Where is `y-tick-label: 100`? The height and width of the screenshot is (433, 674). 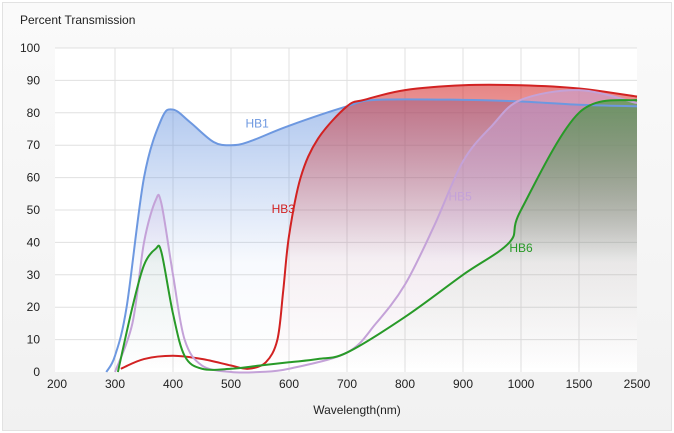
y-tick-label: 100 is located at coordinates (30, 48).